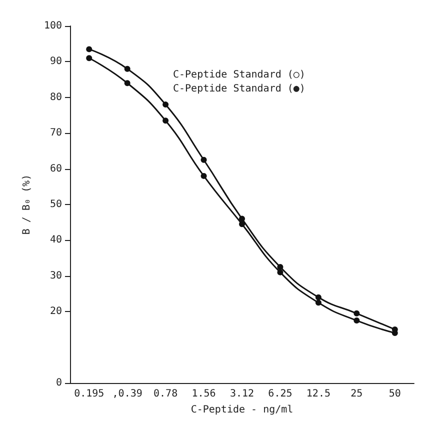 This screenshot has width=436, height=443. Describe the element at coordinates (239, 75) in the screenshot. I see `annotation: C-Peptide Standard (○)` at that location.